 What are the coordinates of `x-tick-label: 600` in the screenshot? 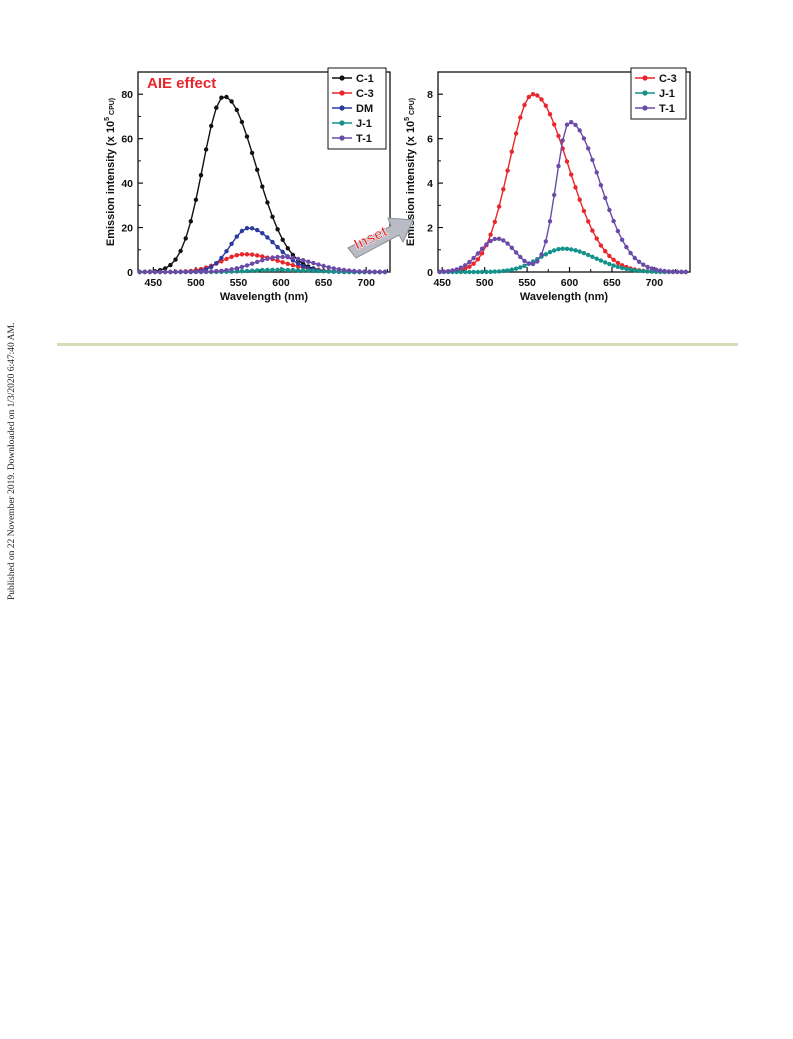 It's located at (570, 283).